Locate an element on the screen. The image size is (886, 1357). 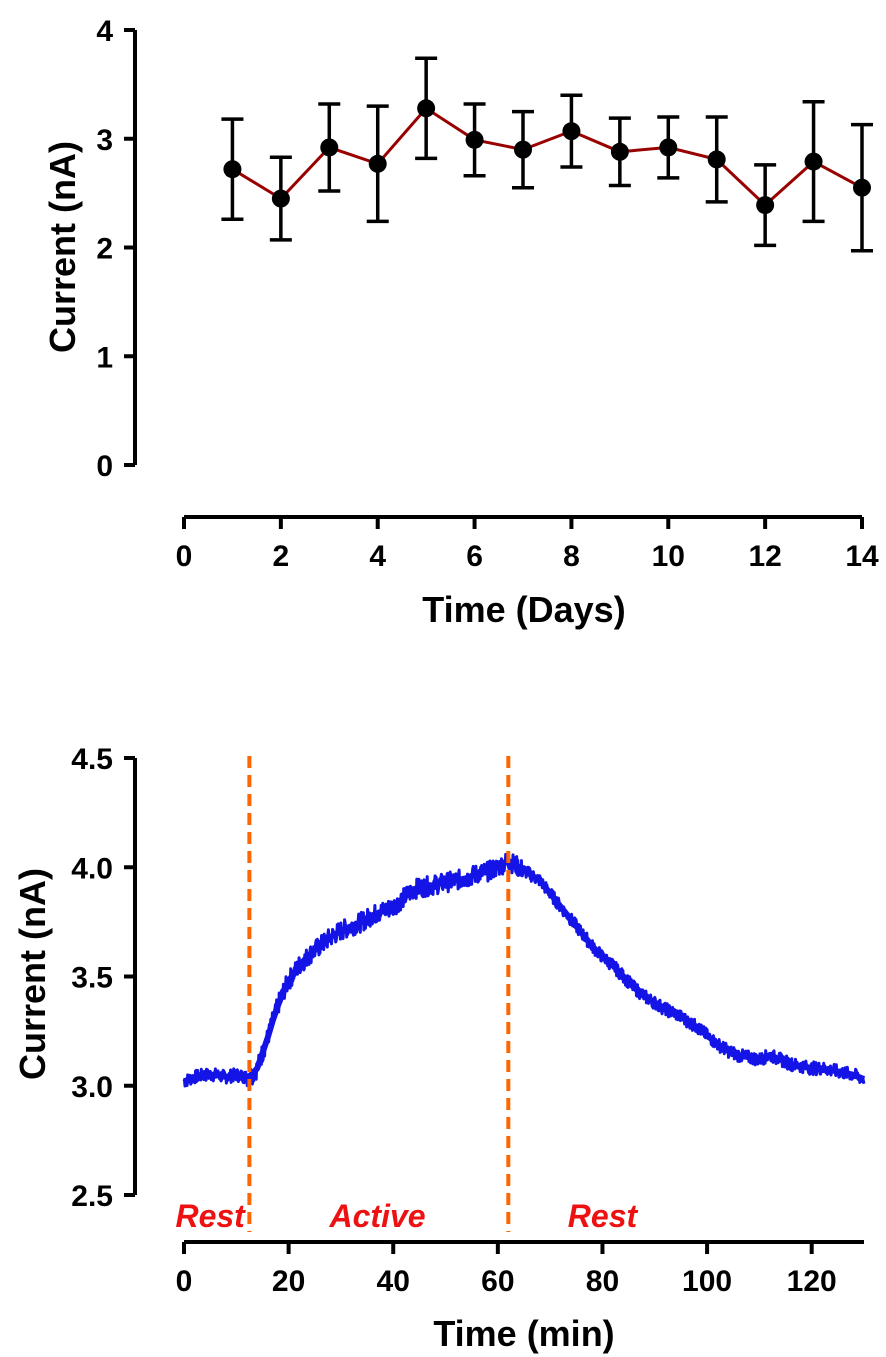
x-tick-label: 2 is located at coordinates (281, 556).